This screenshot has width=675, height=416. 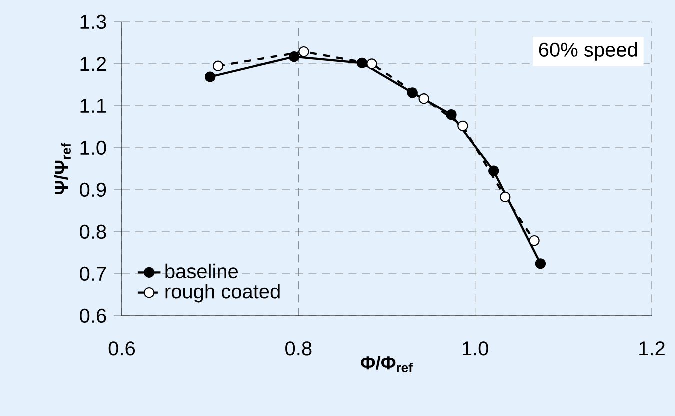 I want to click on y-tick-label: 0.6, so click(x=93, y=316).